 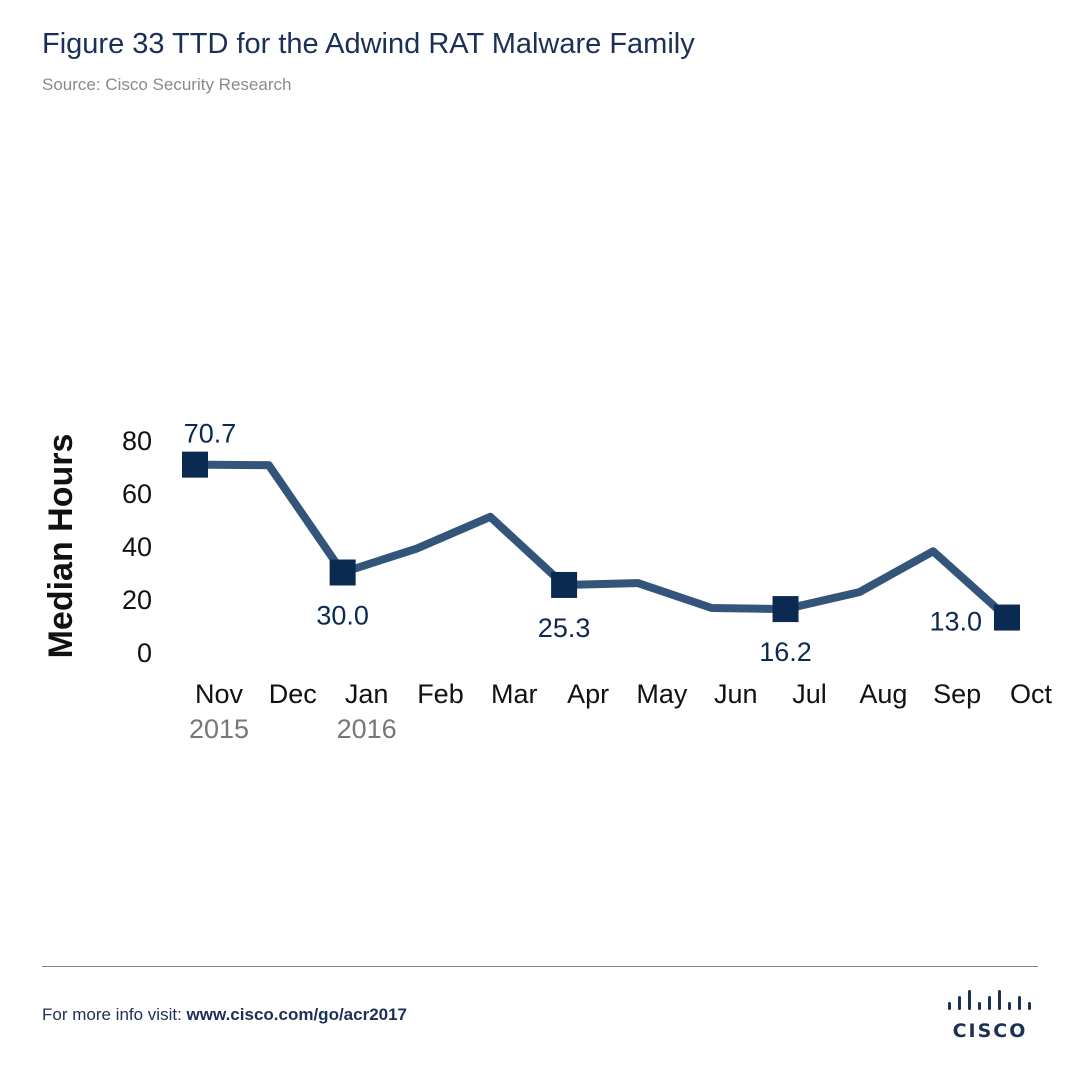 I want to click on y-tick-label: 40, so click(x=137, y=547).